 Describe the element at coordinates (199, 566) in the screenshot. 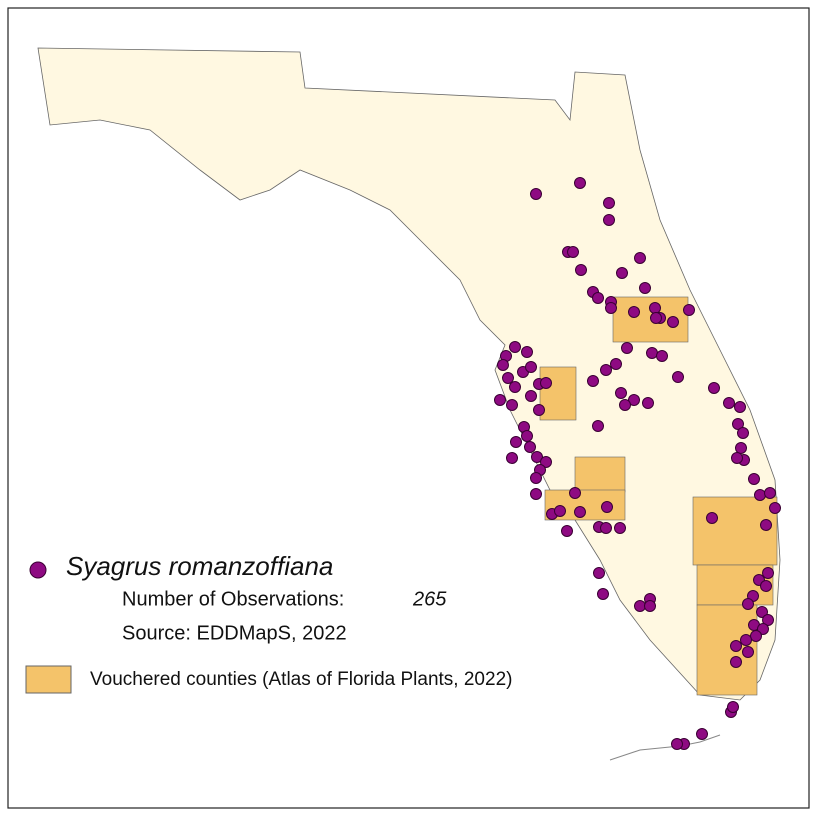

I see `species-name: Syagrus romanzoffiana` at that location.